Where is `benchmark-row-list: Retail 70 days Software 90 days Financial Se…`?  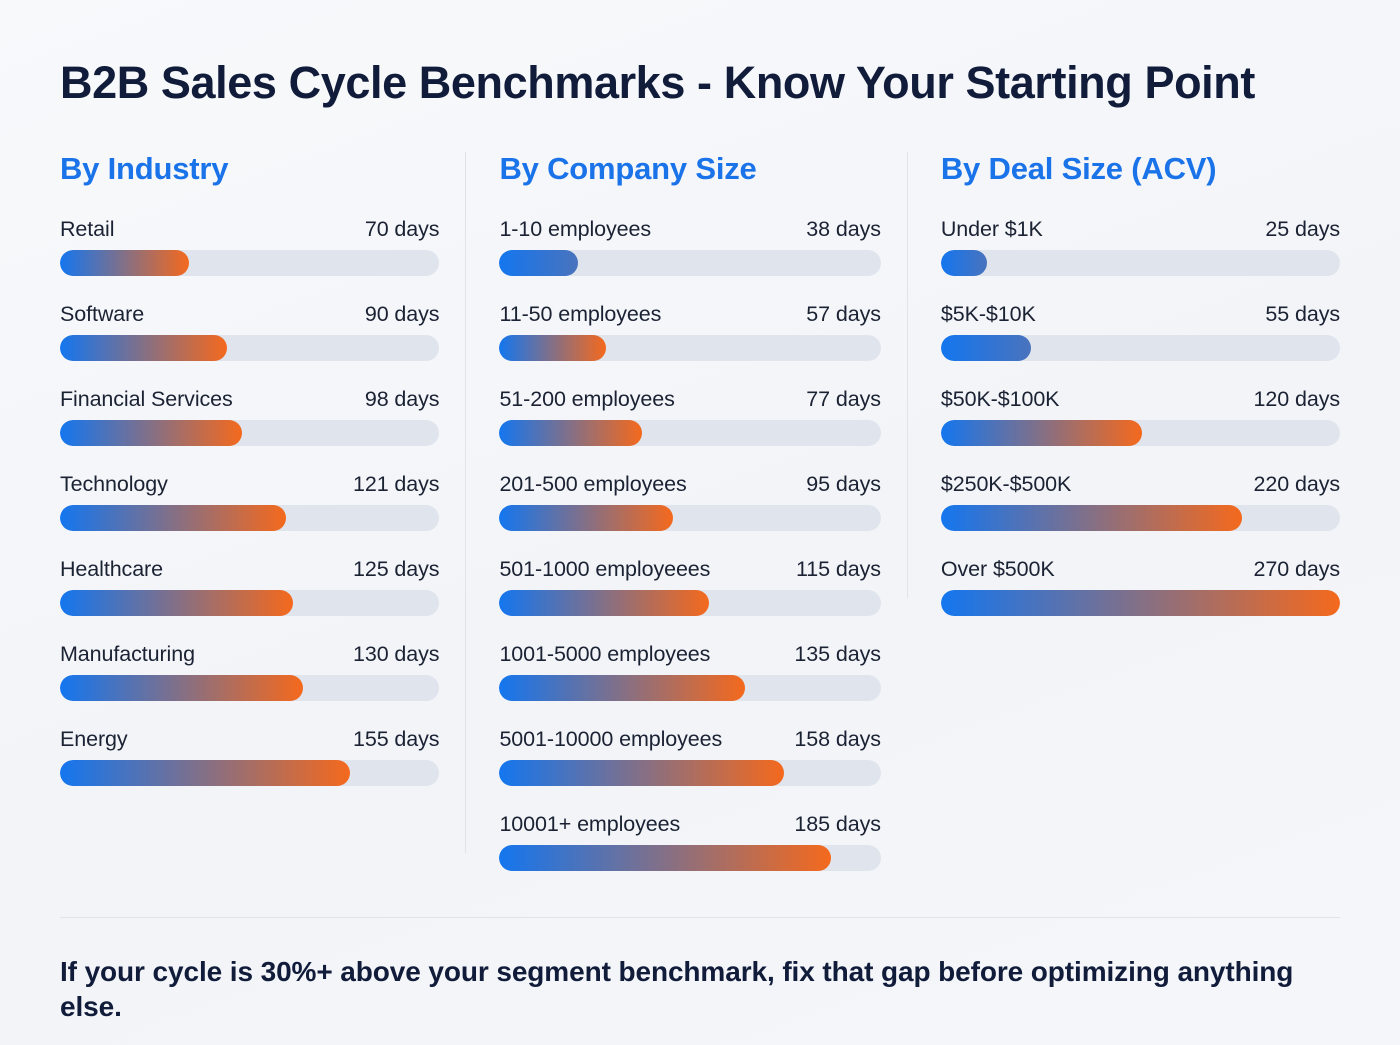
benchmark-row-list: Retail 70 days Software 90 days Financial Se… is located at coordinates (250, 501).